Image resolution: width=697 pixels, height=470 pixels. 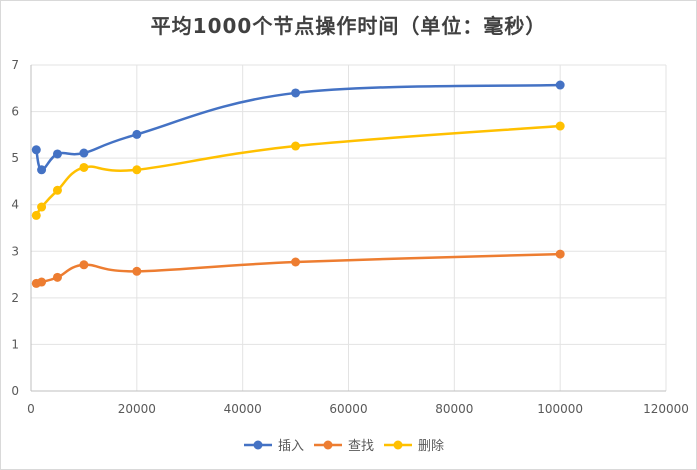 What do you see at coordinates (31, 409) in the screenshot?
I see `x-tick-label: 0` at bounding box center [31, 409].